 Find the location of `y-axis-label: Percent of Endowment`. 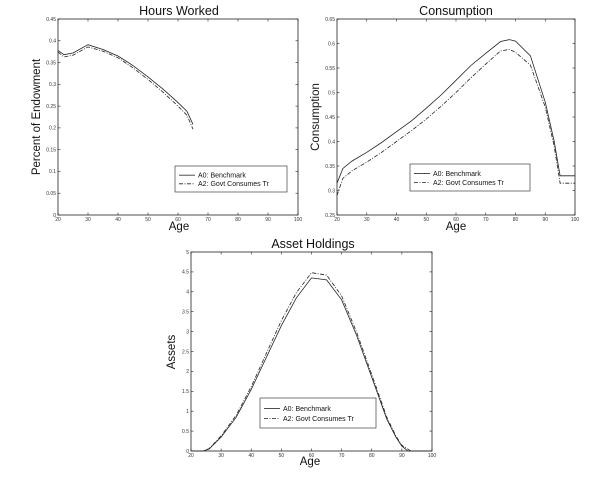

y-axis-label: Percent of Endowment is located at coordinates (37, 116).